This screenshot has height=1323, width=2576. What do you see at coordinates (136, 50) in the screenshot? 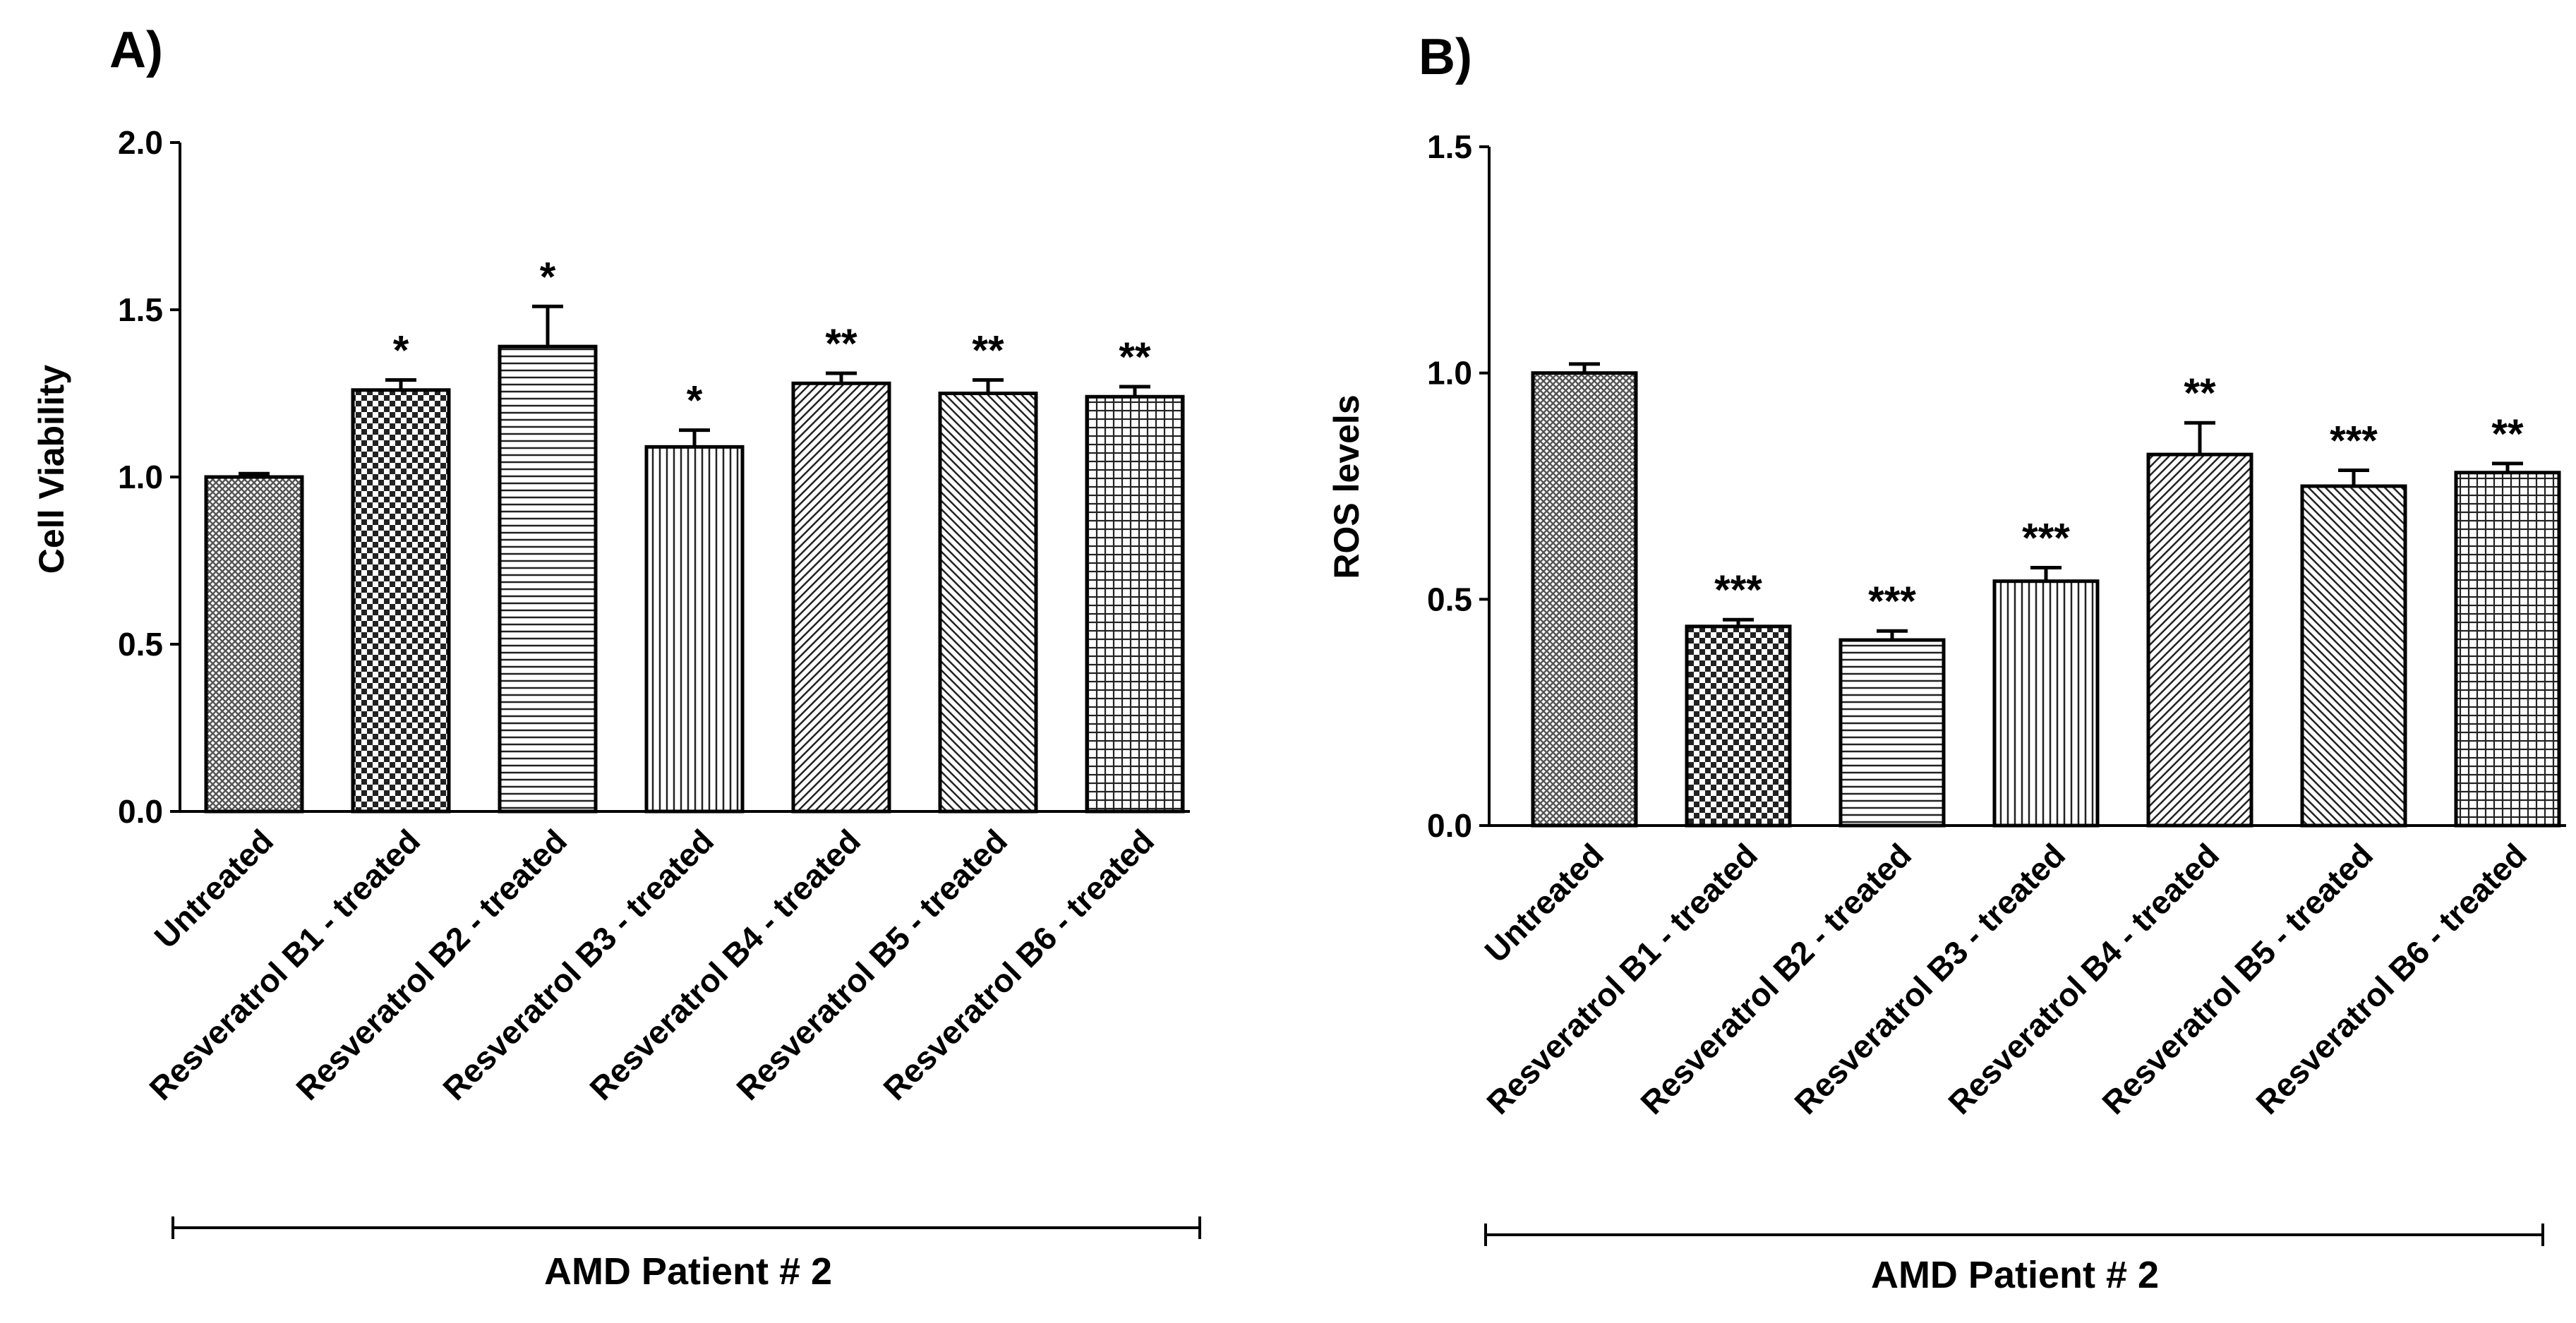
I see `panel-a-label: A)` at bounding box center [136, 50].